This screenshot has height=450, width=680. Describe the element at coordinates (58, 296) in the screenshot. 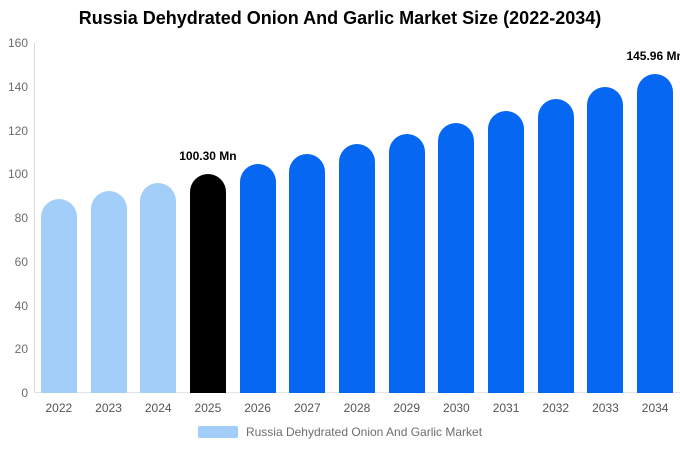

I see `bar-2022` at that location.